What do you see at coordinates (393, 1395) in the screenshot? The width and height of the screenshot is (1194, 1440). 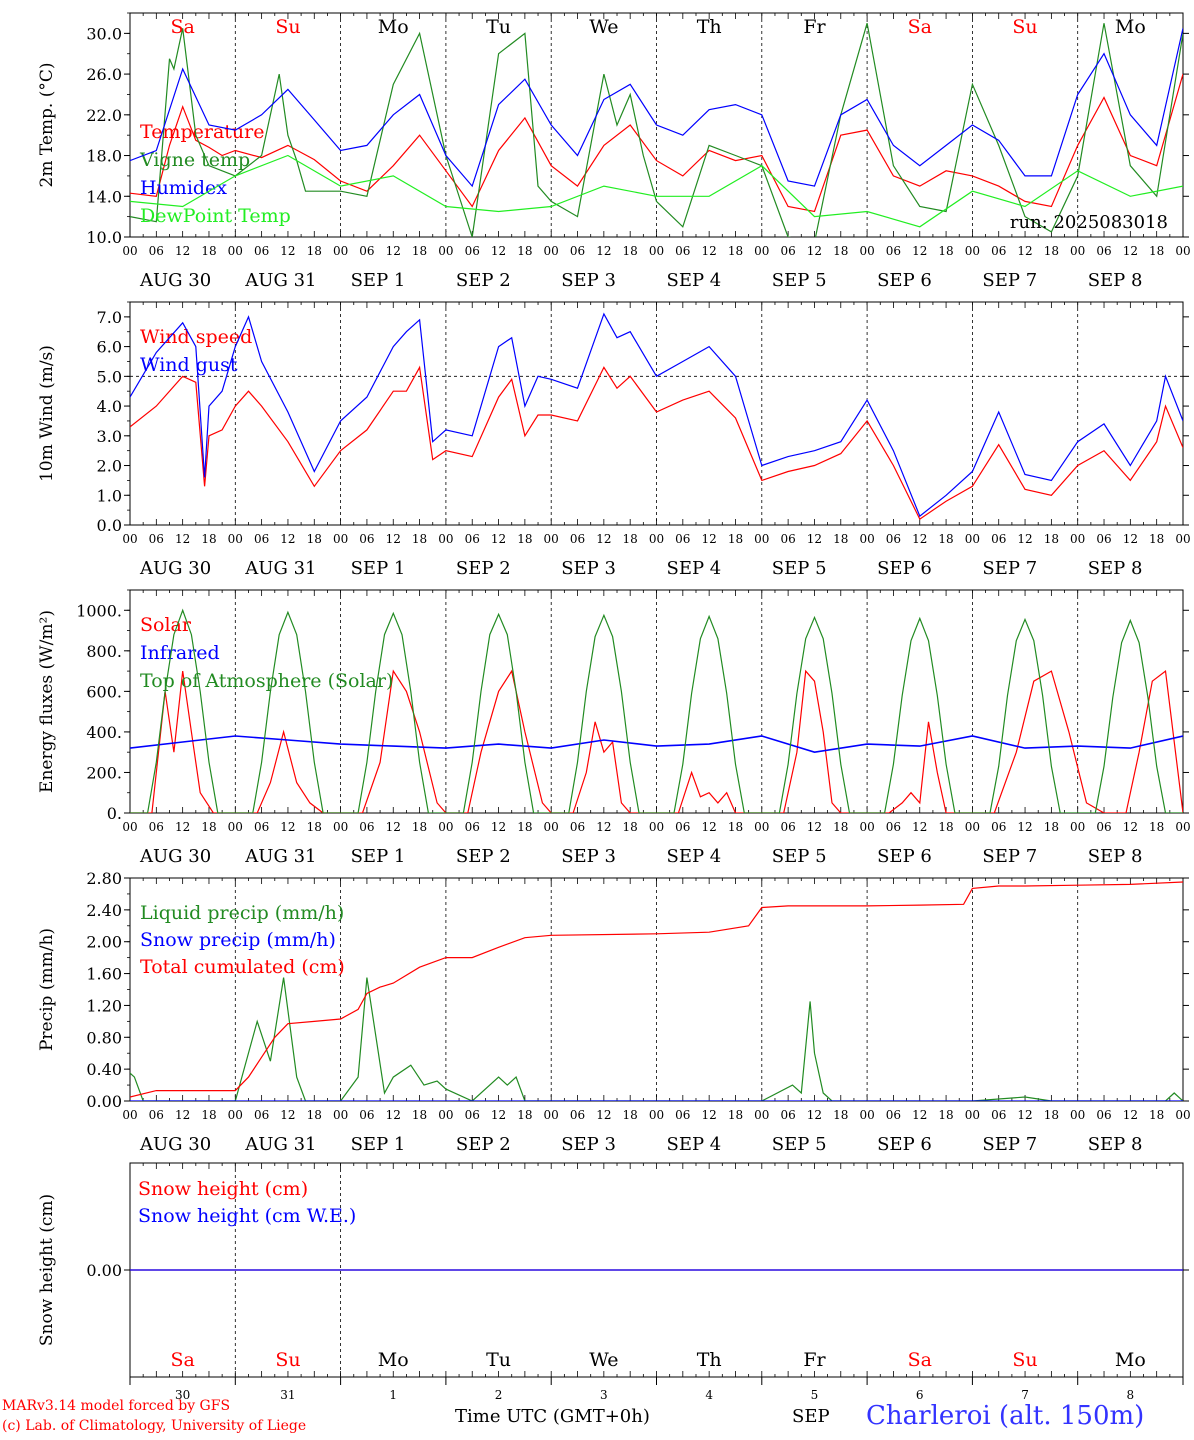 I see `day-number: 1` at bounding box center [393, 1395].